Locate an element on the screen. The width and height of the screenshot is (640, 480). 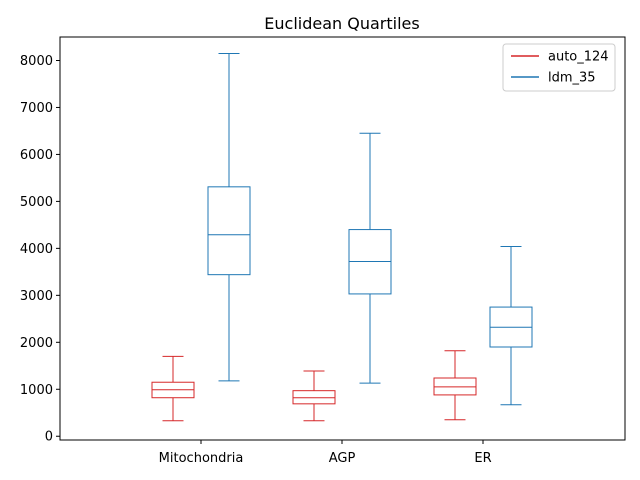
y-tick-label: 1000 is located at coordinates (36, 390).